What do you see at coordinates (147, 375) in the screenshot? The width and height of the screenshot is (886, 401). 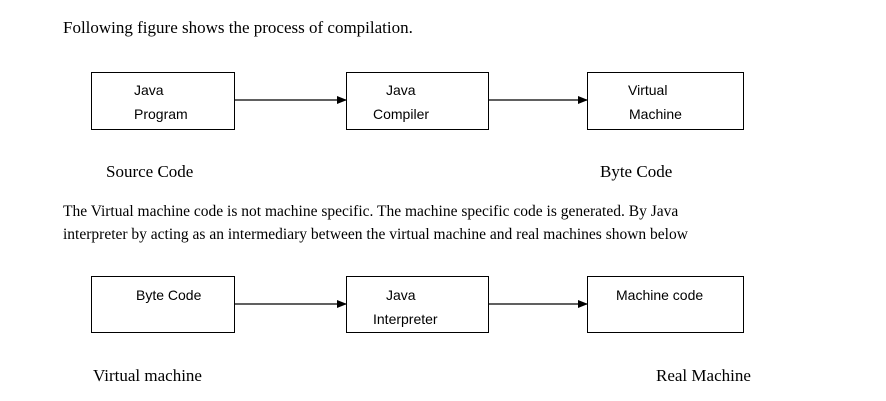 I see `virtual-machine-caption: Virtual machine` at bounding box center [147, 375].